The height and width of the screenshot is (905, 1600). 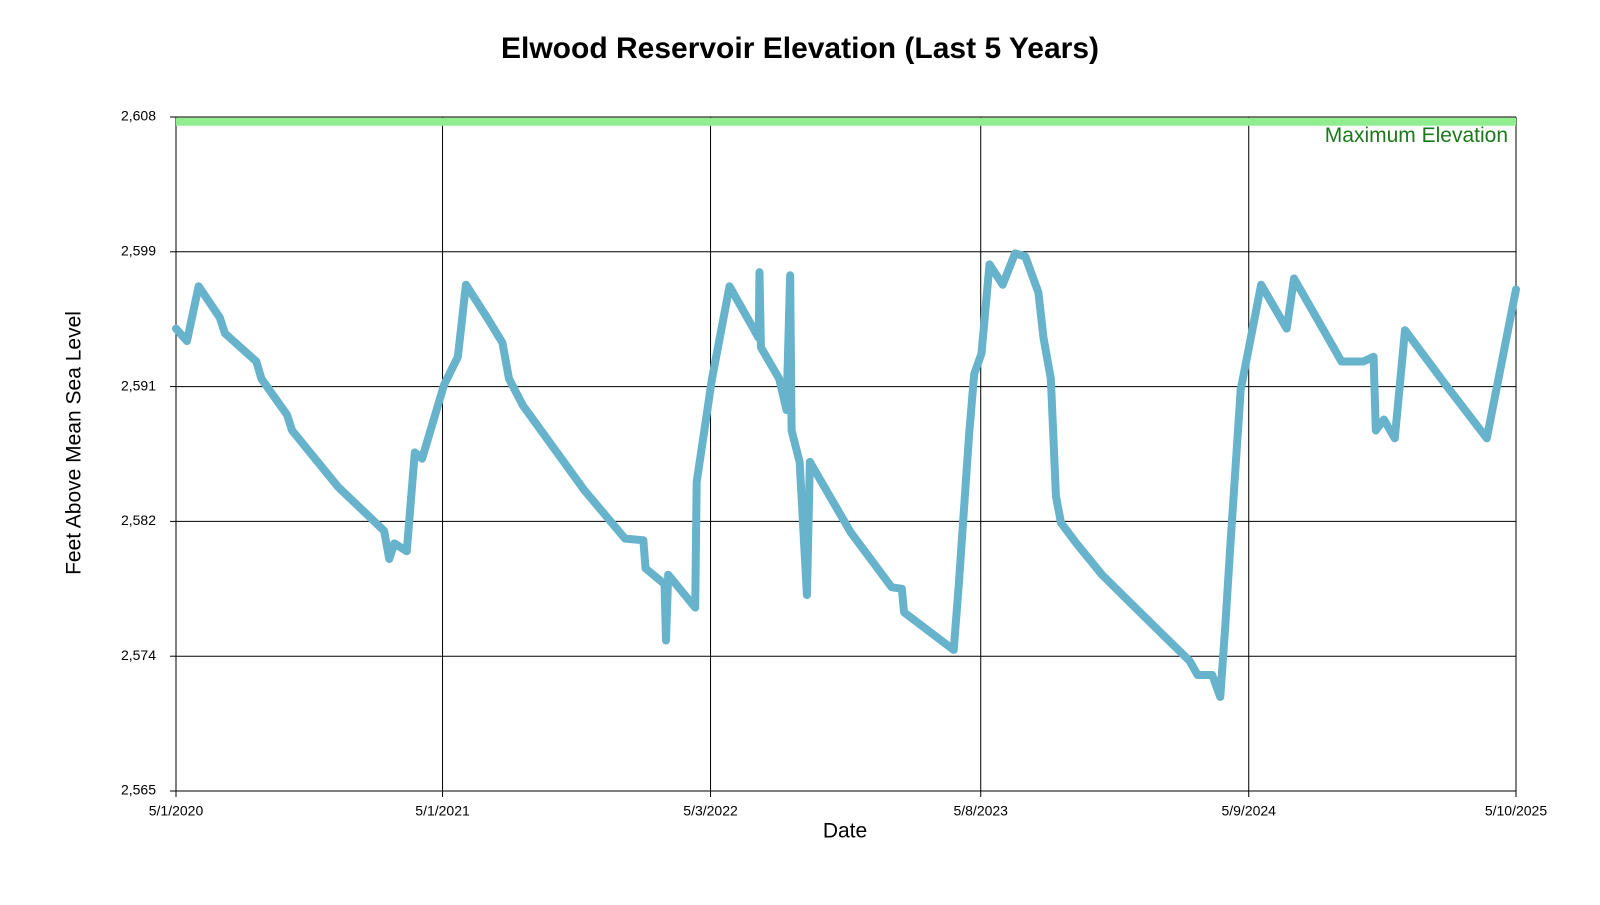 What do you see at coordinates (176, 811) in the screenshot?
I see `x-tick-label: 5/1/2020` at bounding box center [176, 811].